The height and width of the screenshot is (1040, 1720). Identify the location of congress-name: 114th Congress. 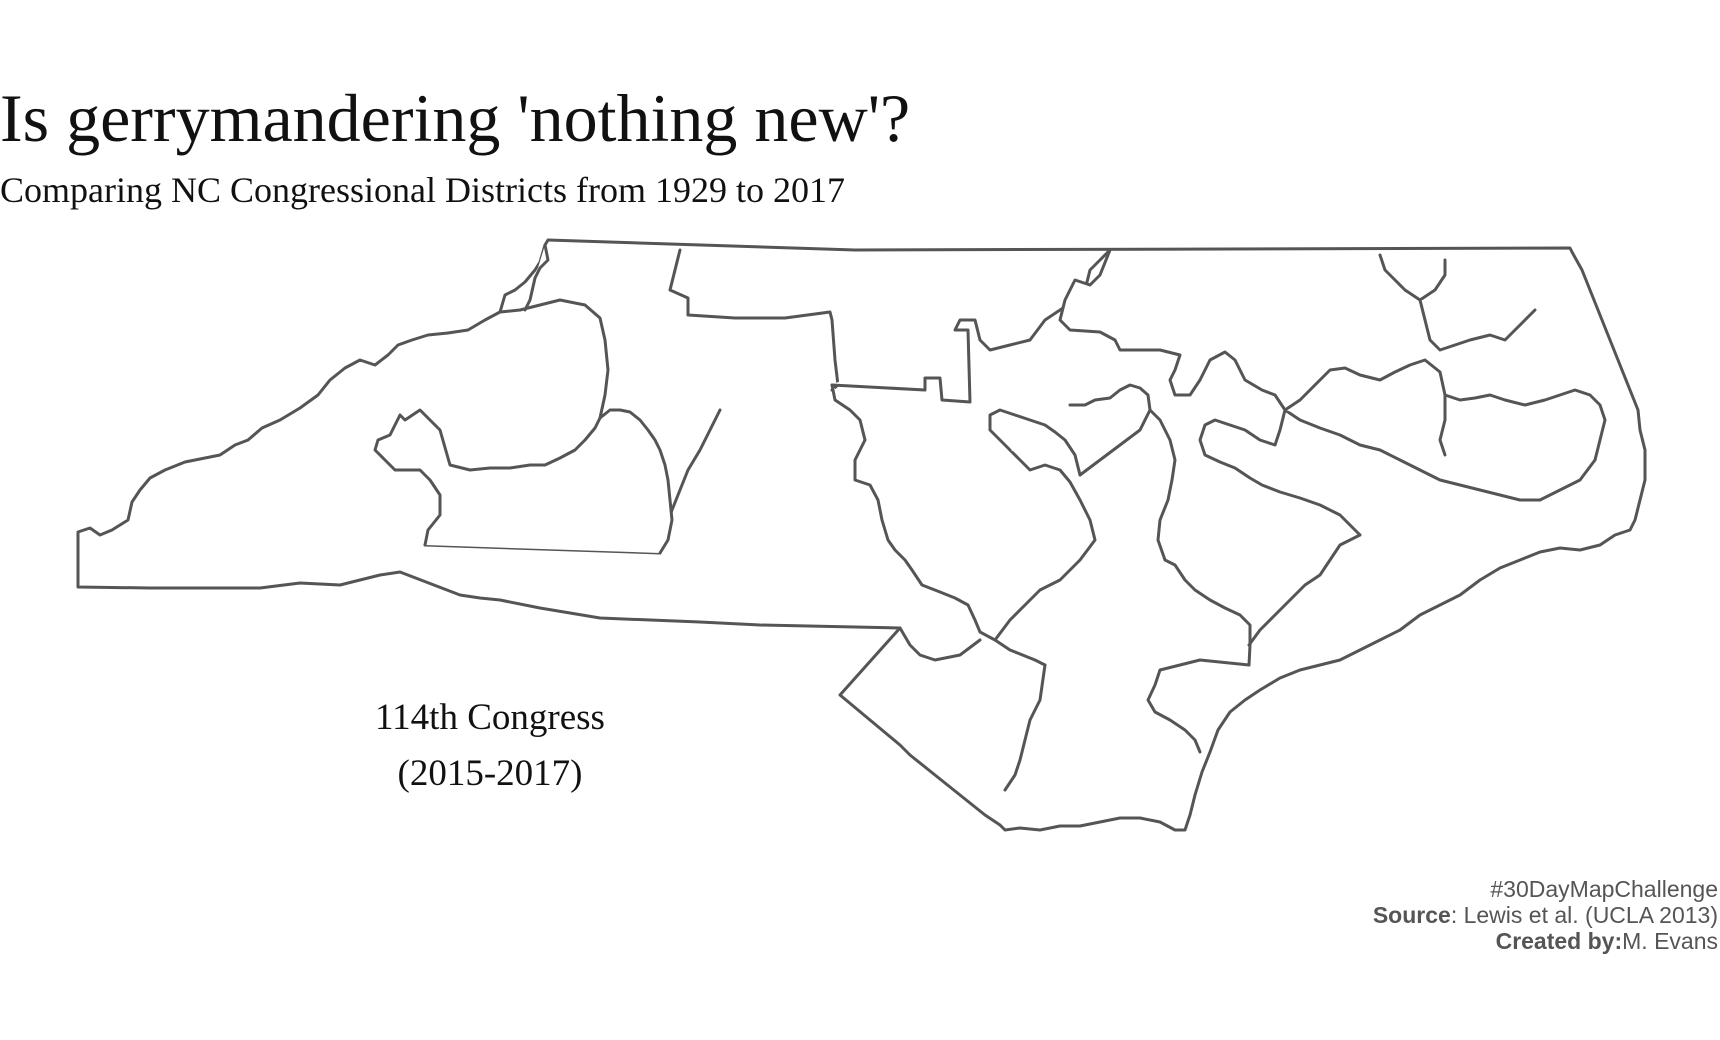
(490, 717).